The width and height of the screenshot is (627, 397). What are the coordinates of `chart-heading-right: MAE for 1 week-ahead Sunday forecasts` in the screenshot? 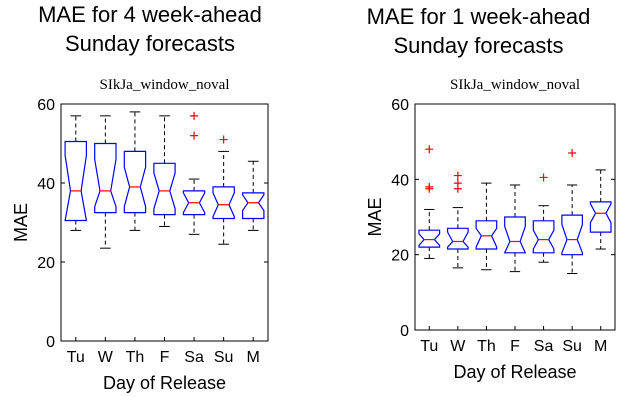 It's located at (478, 31).